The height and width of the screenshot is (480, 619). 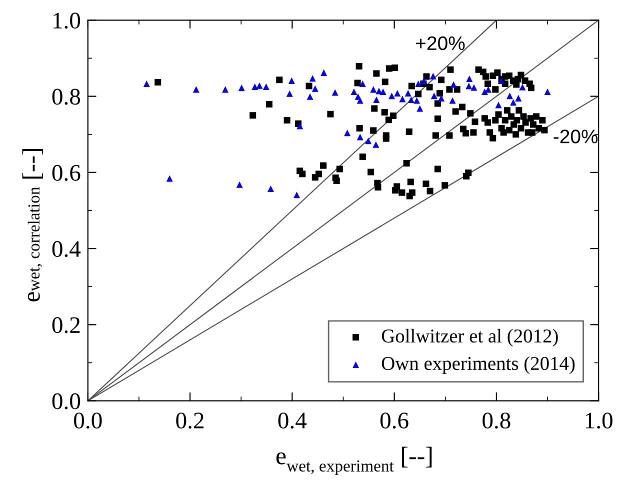 What do you see at coordinates (67, 20) in the screenshot?
I see `y-tick-label: 1.0` at bounding box center [67, 20].